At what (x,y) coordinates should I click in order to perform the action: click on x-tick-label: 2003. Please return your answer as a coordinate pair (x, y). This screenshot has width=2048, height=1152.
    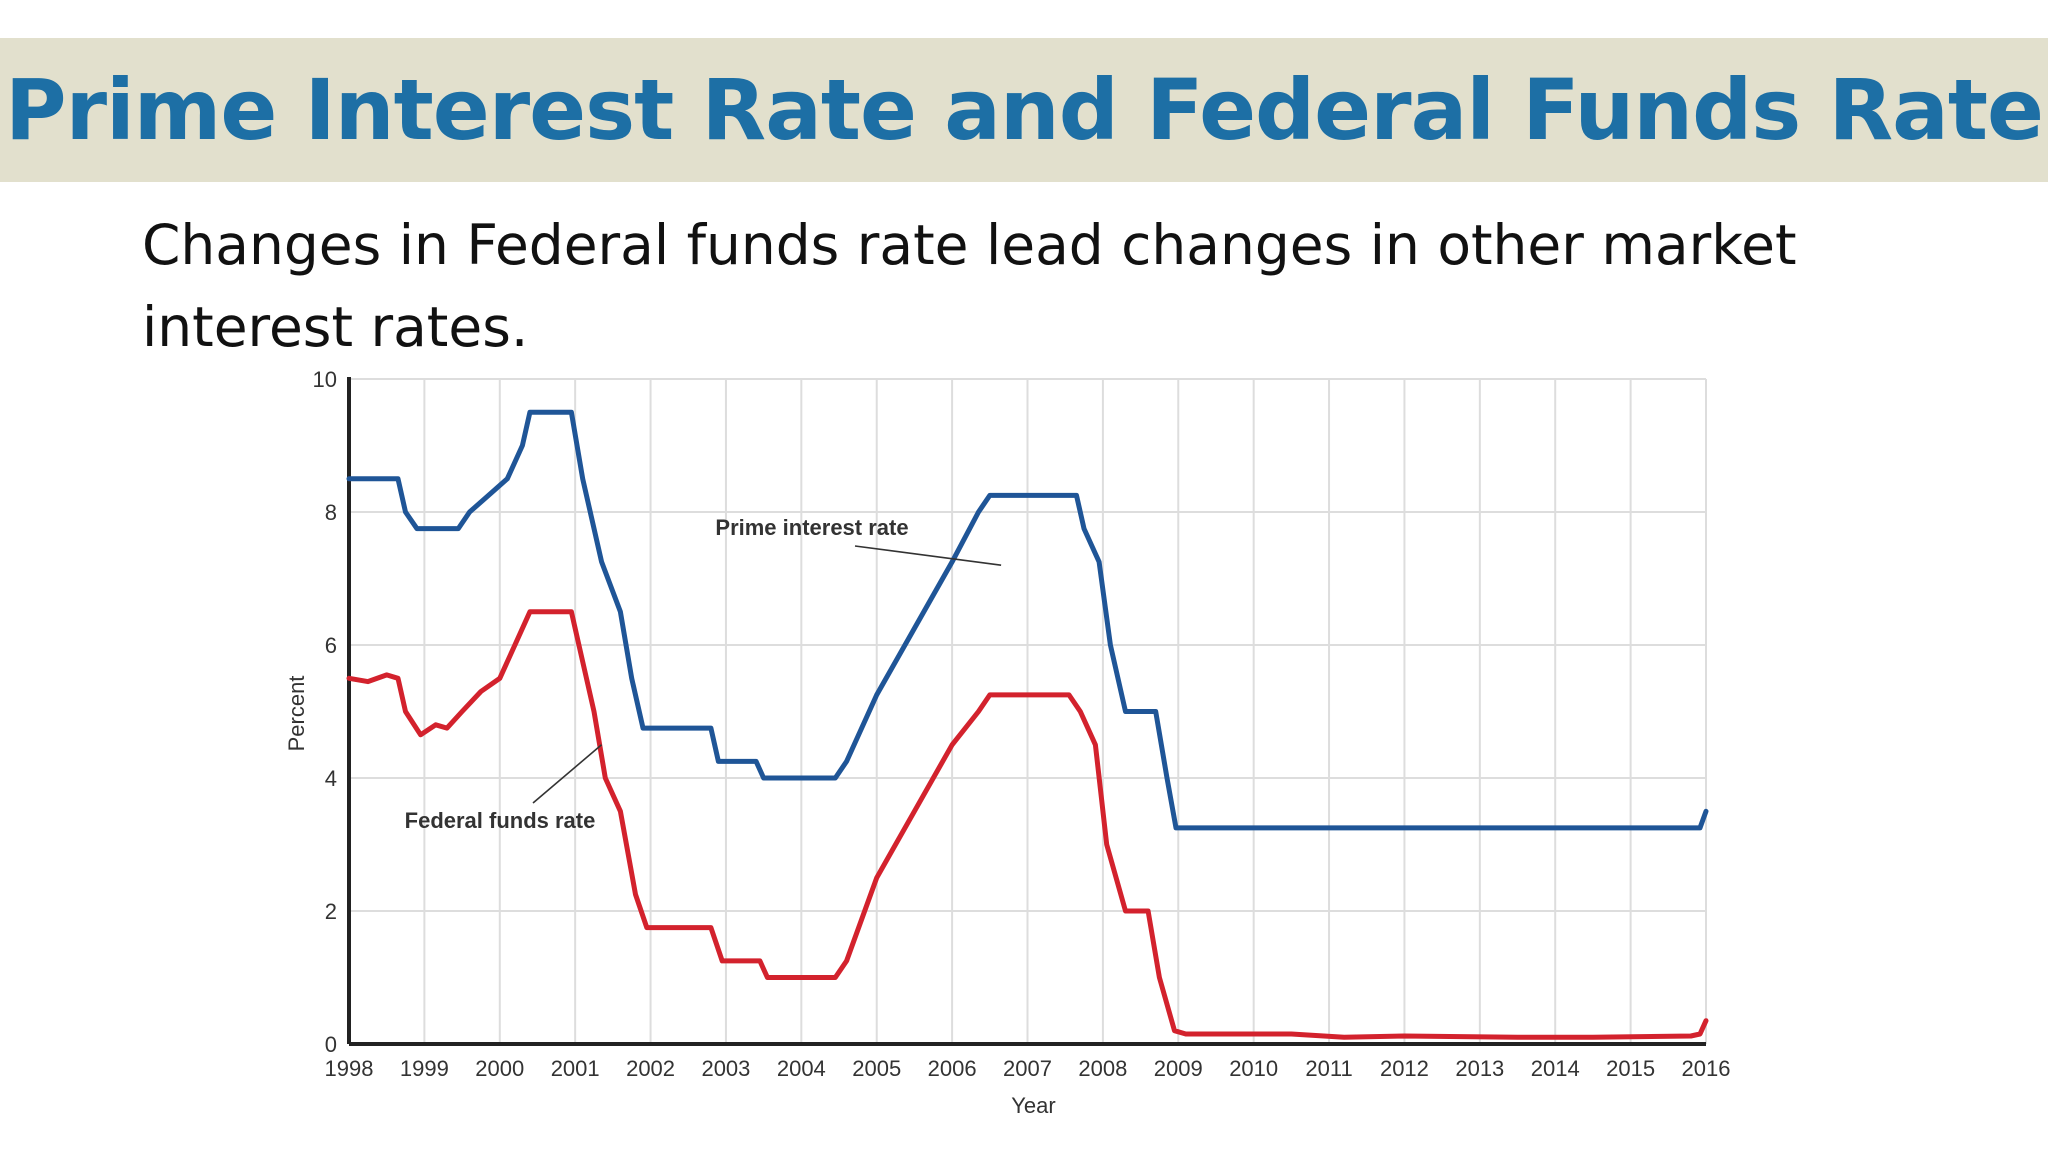
    Looking at the image, I should click on (725, 1068).